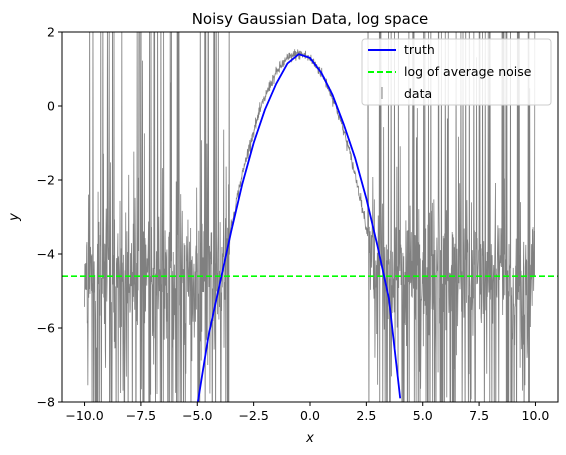 The height and width of the screenshot is (455, 566). Describe the element at coordinates (51, 106) in the screenshot. I see `y-tick-label: 0` at that location.